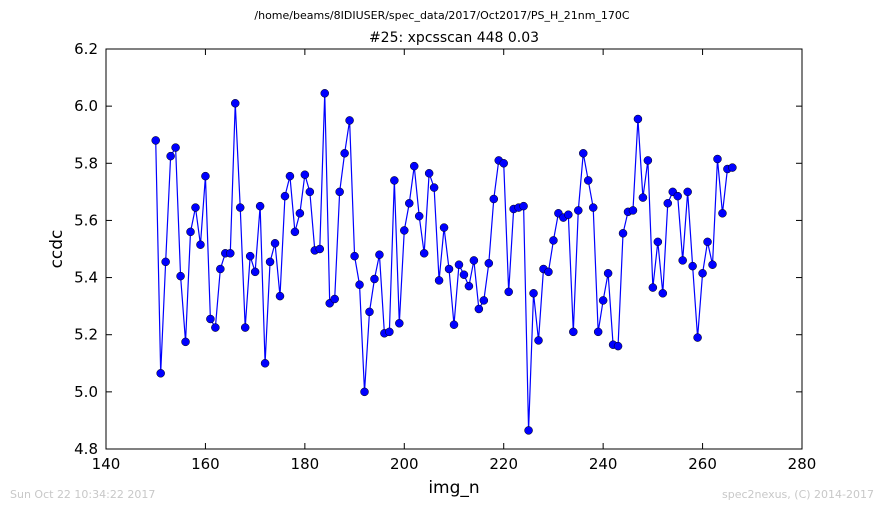 Image resolution: width=884 pixels, height=509 pixels. What do you see at coordinates (86, 163) in the screenshot?
I see `y-tick-label: 5.8` at bounding box center [86, 163].